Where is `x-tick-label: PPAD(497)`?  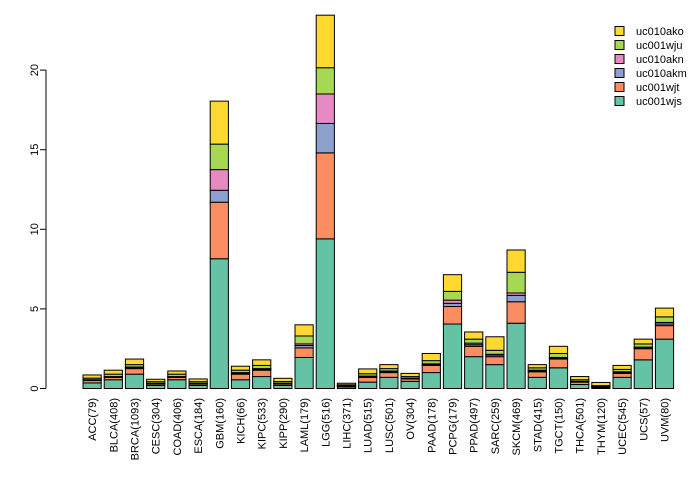
x-tick-label: PPAD(497) is located at coordinates (475, 425).